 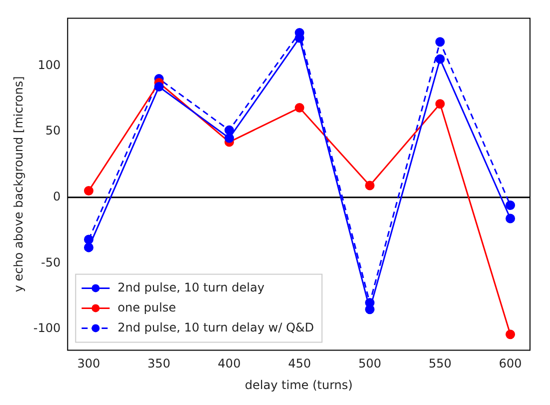 What do you see at coordinates (298, 385) in the screenshot?
I see `x-axis-title: delay time (turns)` at bounding box center [298, 385].